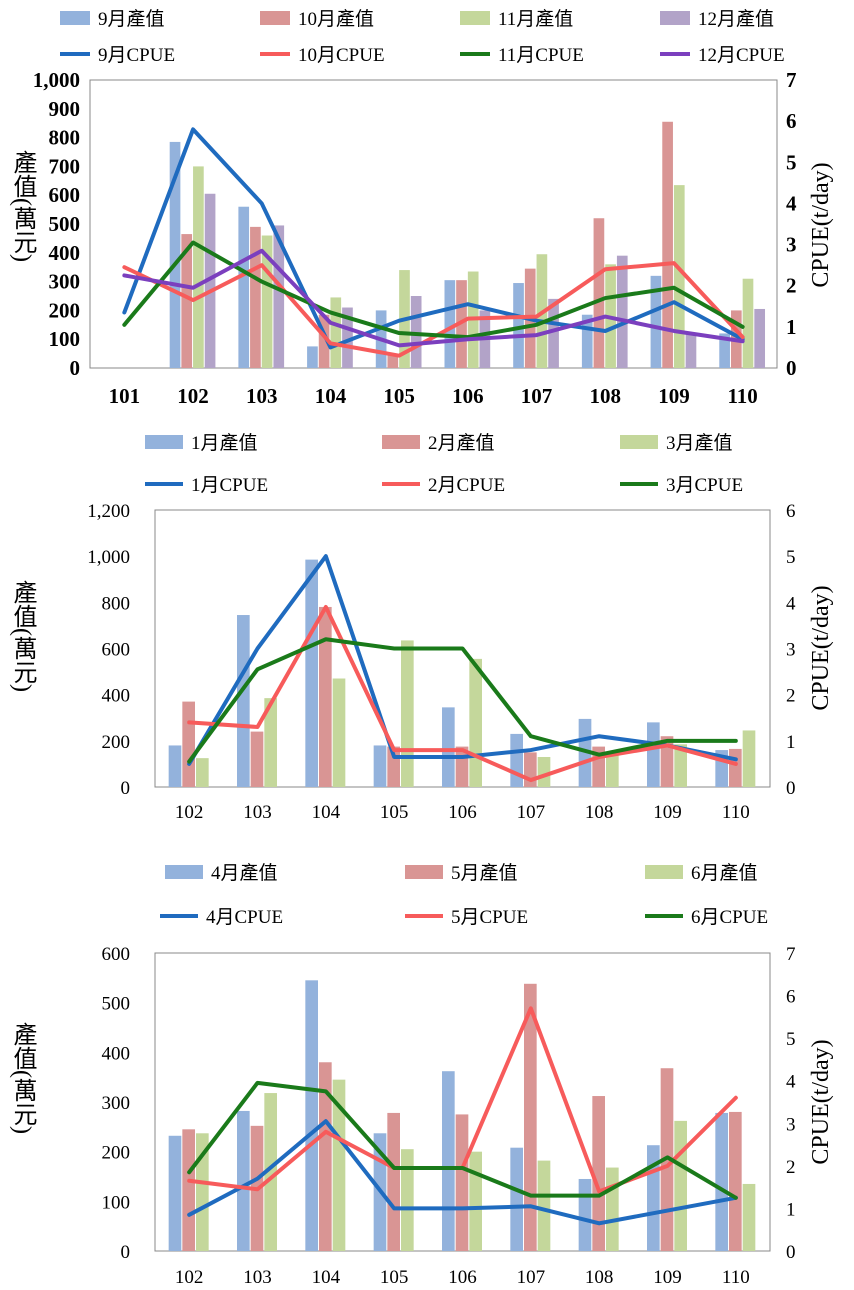  What do you see at coordinates (75, 18) in the screenshot?
I see `legend-swatch-9月產值` at bounding box center [75, 18].